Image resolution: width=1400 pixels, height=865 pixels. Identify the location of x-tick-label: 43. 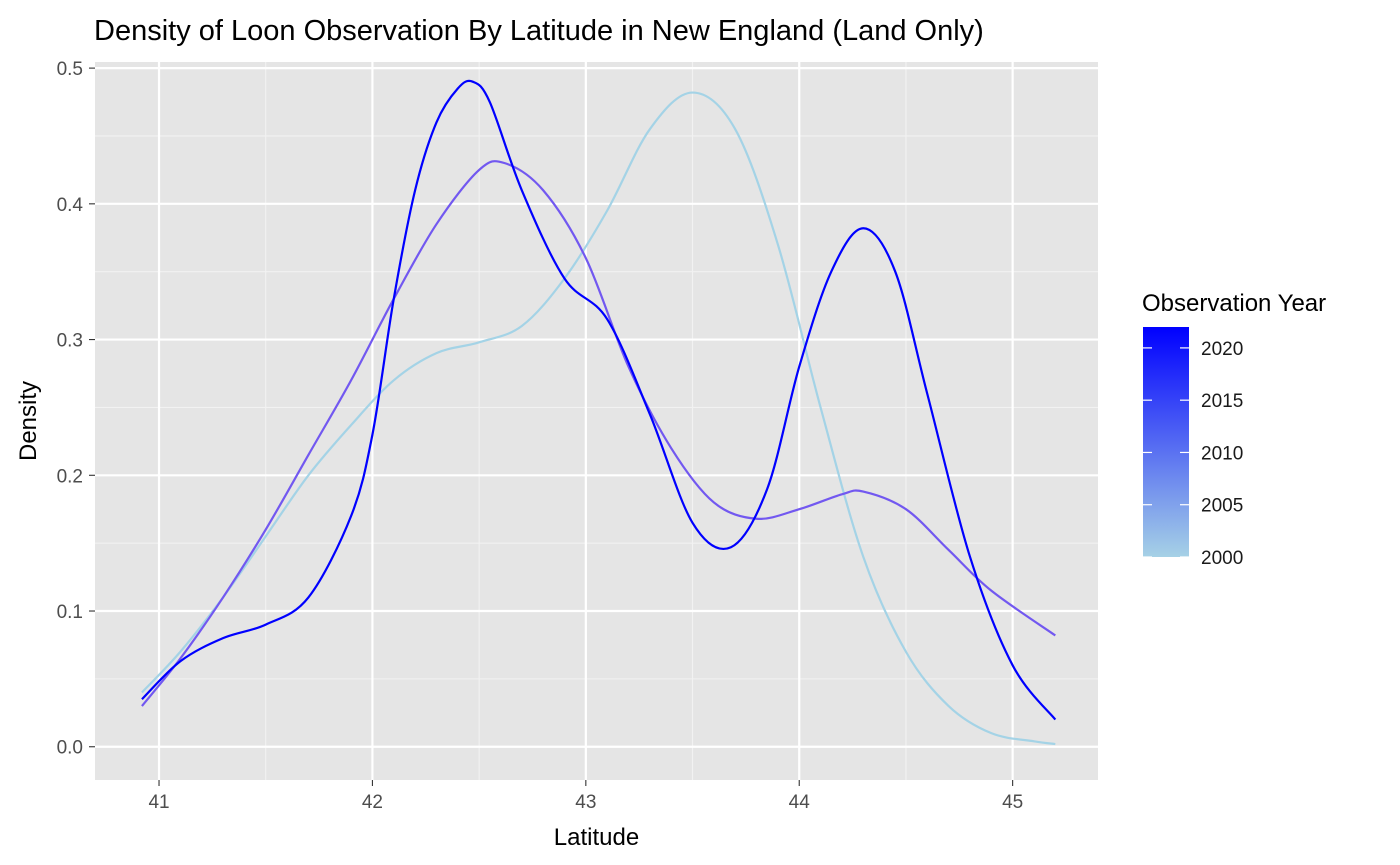
(585, 802).